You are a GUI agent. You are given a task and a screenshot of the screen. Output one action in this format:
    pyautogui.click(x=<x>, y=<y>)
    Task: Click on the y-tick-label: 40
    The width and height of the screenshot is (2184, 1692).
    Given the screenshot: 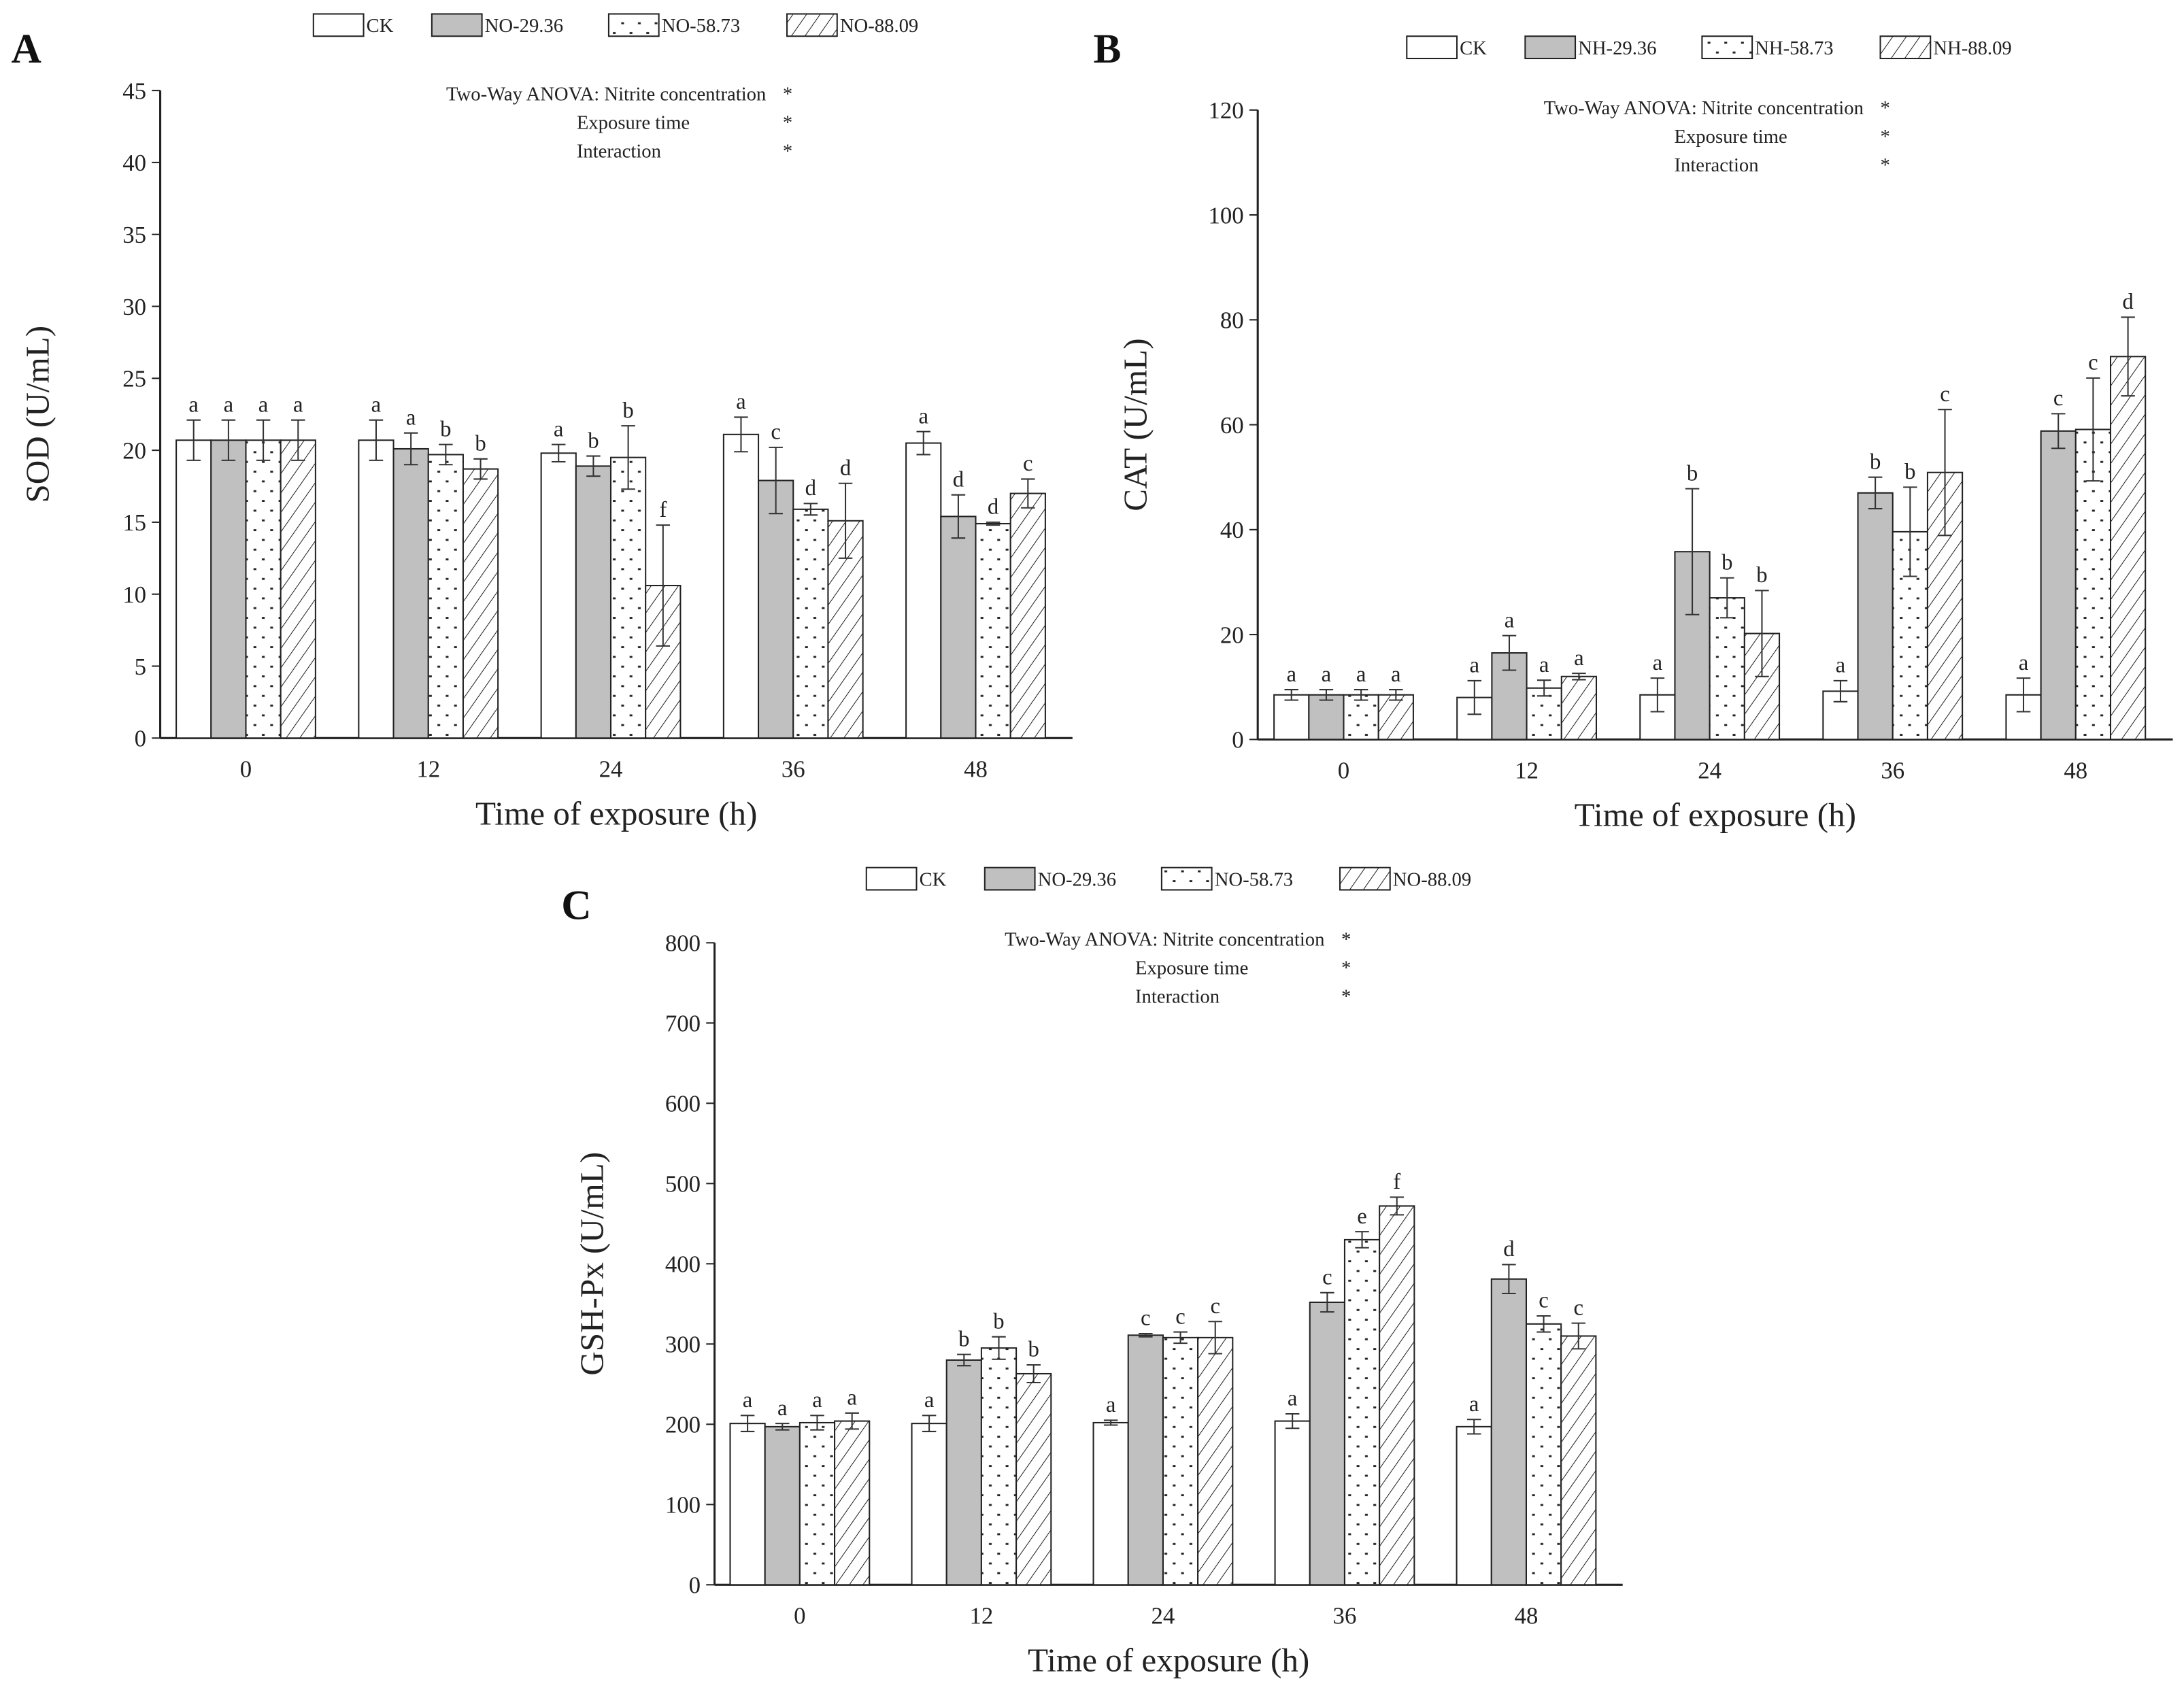 What is the action you would take?
    pyautogui.click(x=1232, y=530)
    